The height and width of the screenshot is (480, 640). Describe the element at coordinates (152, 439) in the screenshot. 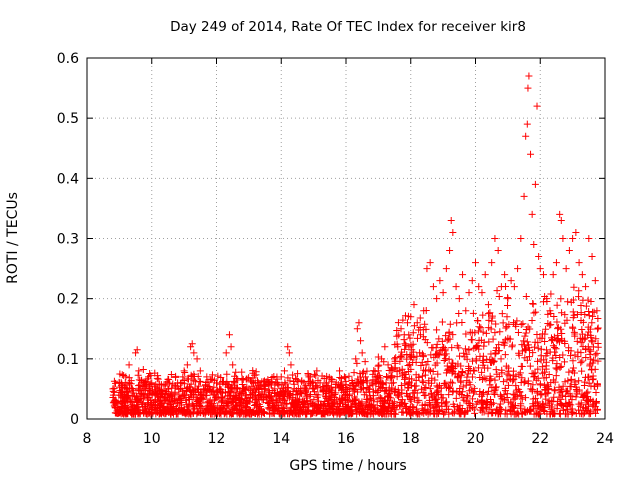

I see `x-tick-label: 10` at that location.